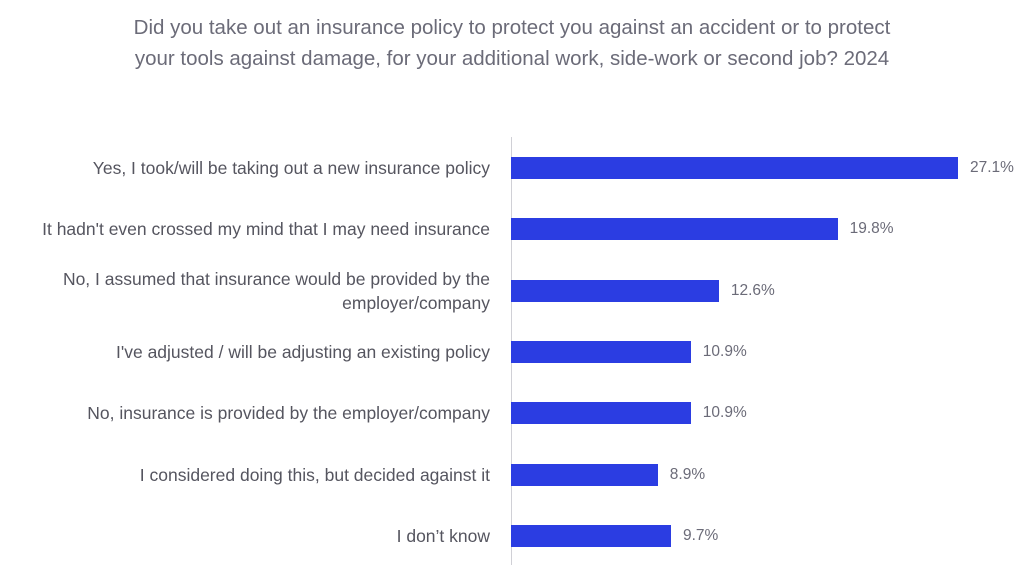 This screenshot has height=585, width=1024. What do you see at coordinates (700, 535) in the screenshot?
I see `value-label: 9.7%` at bounding box center [700, 535].